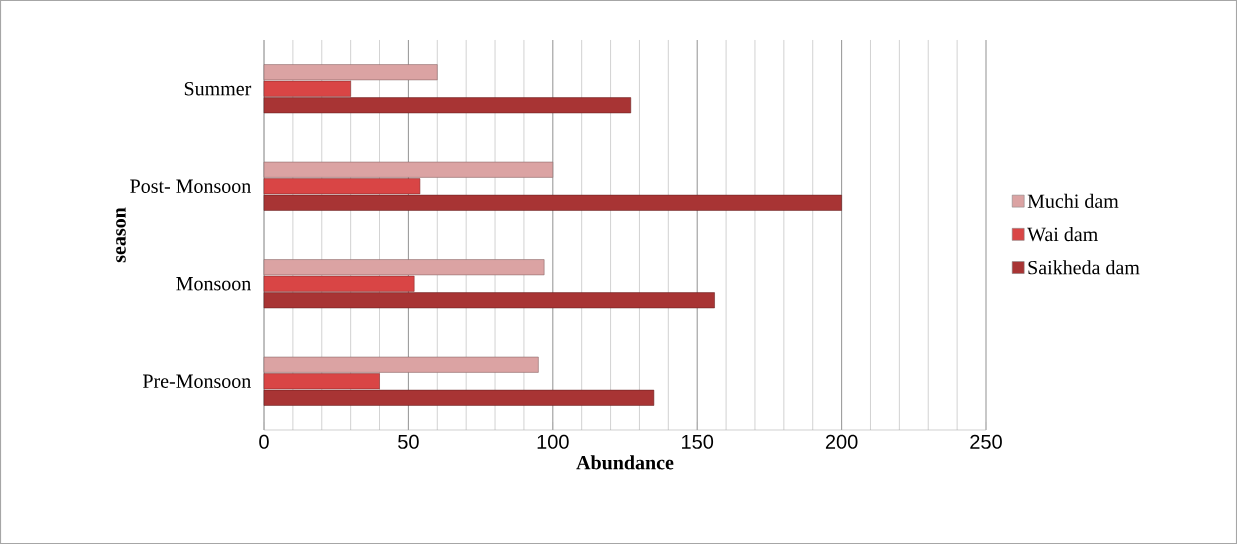 The image size is (1237, 544). I want to click on x-tick-label: 150, so click(698, 441).